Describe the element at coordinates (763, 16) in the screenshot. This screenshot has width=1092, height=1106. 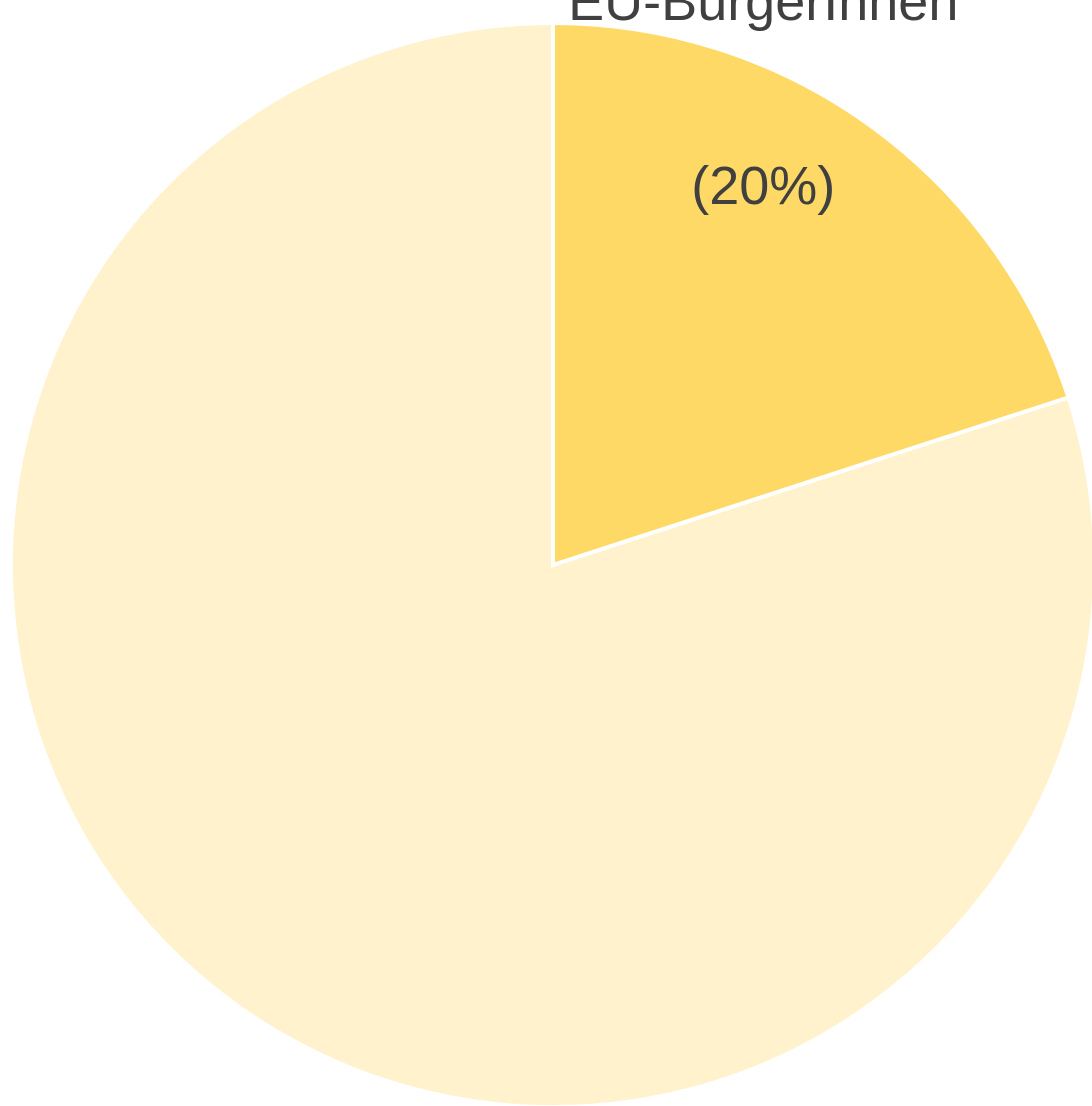
I see `slice-label: EU-BürgerInnen` at that location.